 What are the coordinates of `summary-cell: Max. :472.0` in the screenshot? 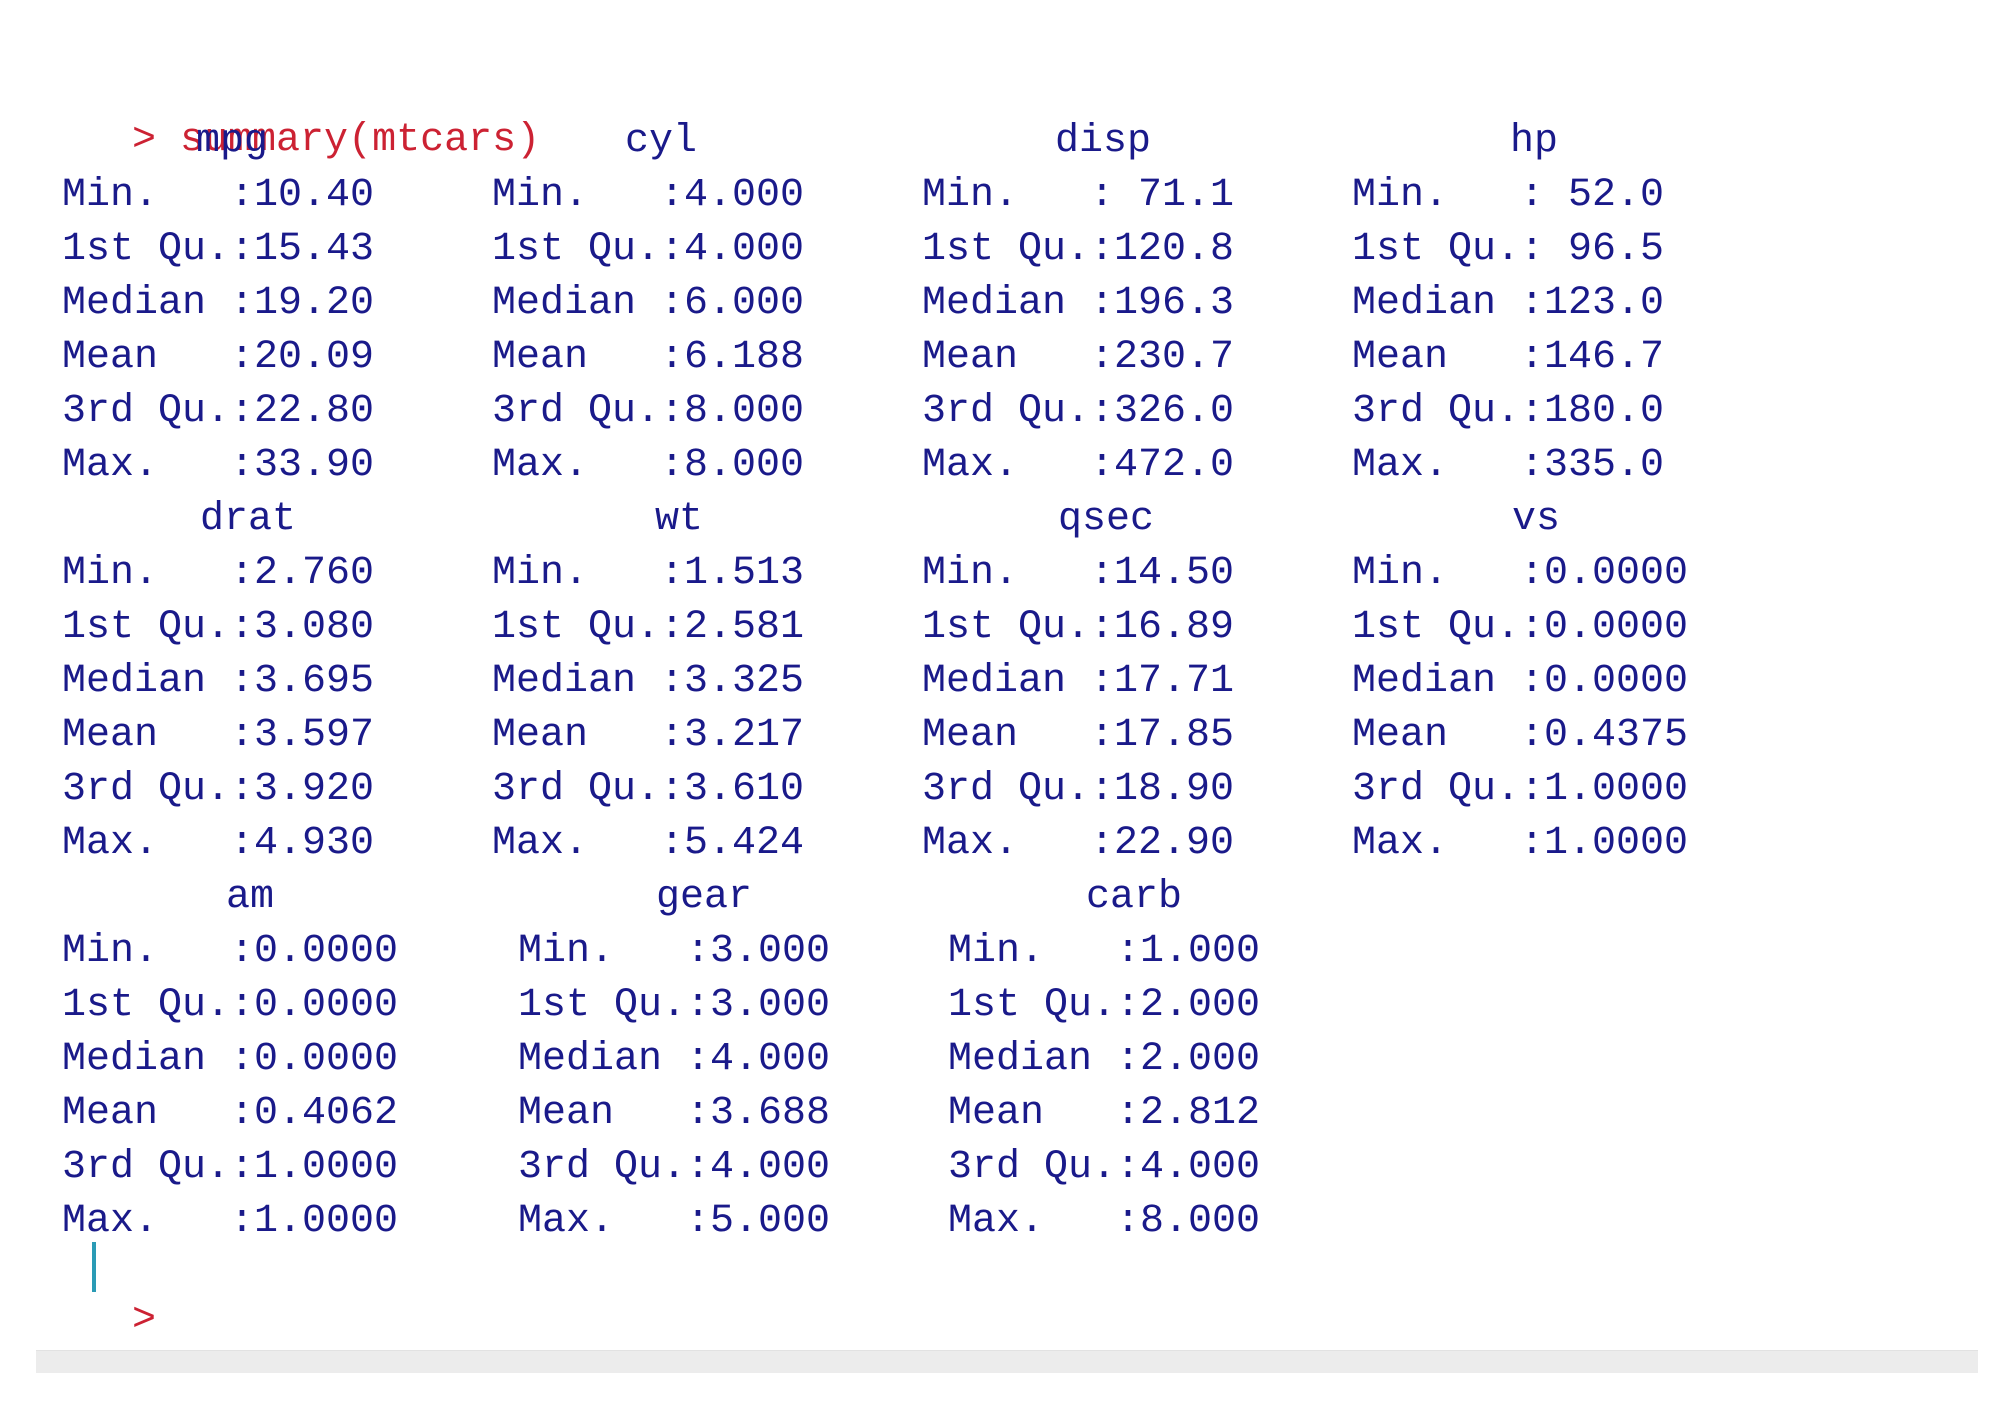 It's located at (1078, 465).